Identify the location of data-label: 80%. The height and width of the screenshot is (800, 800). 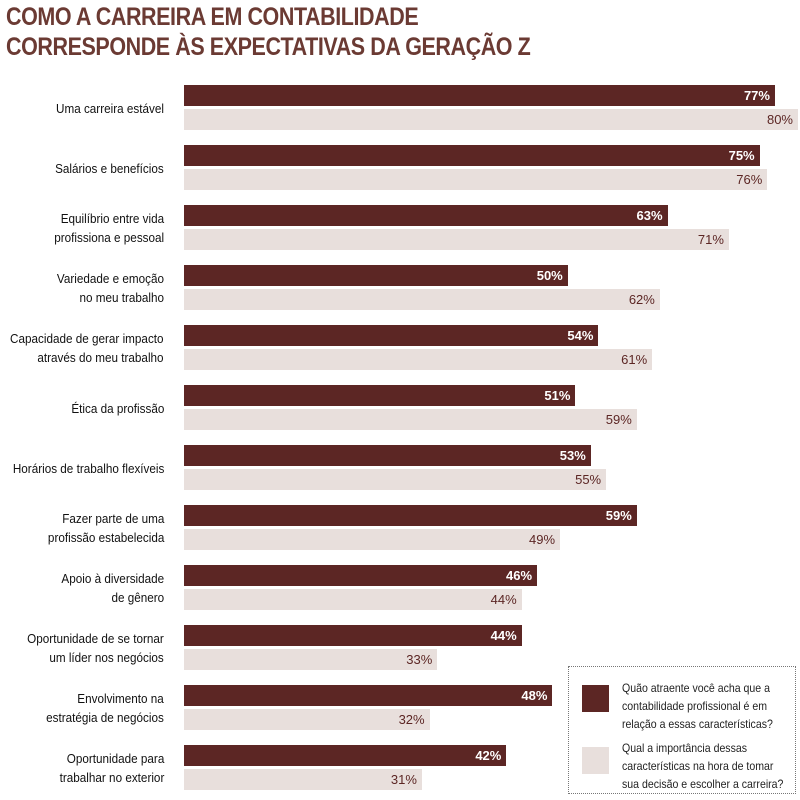
(779, 119).